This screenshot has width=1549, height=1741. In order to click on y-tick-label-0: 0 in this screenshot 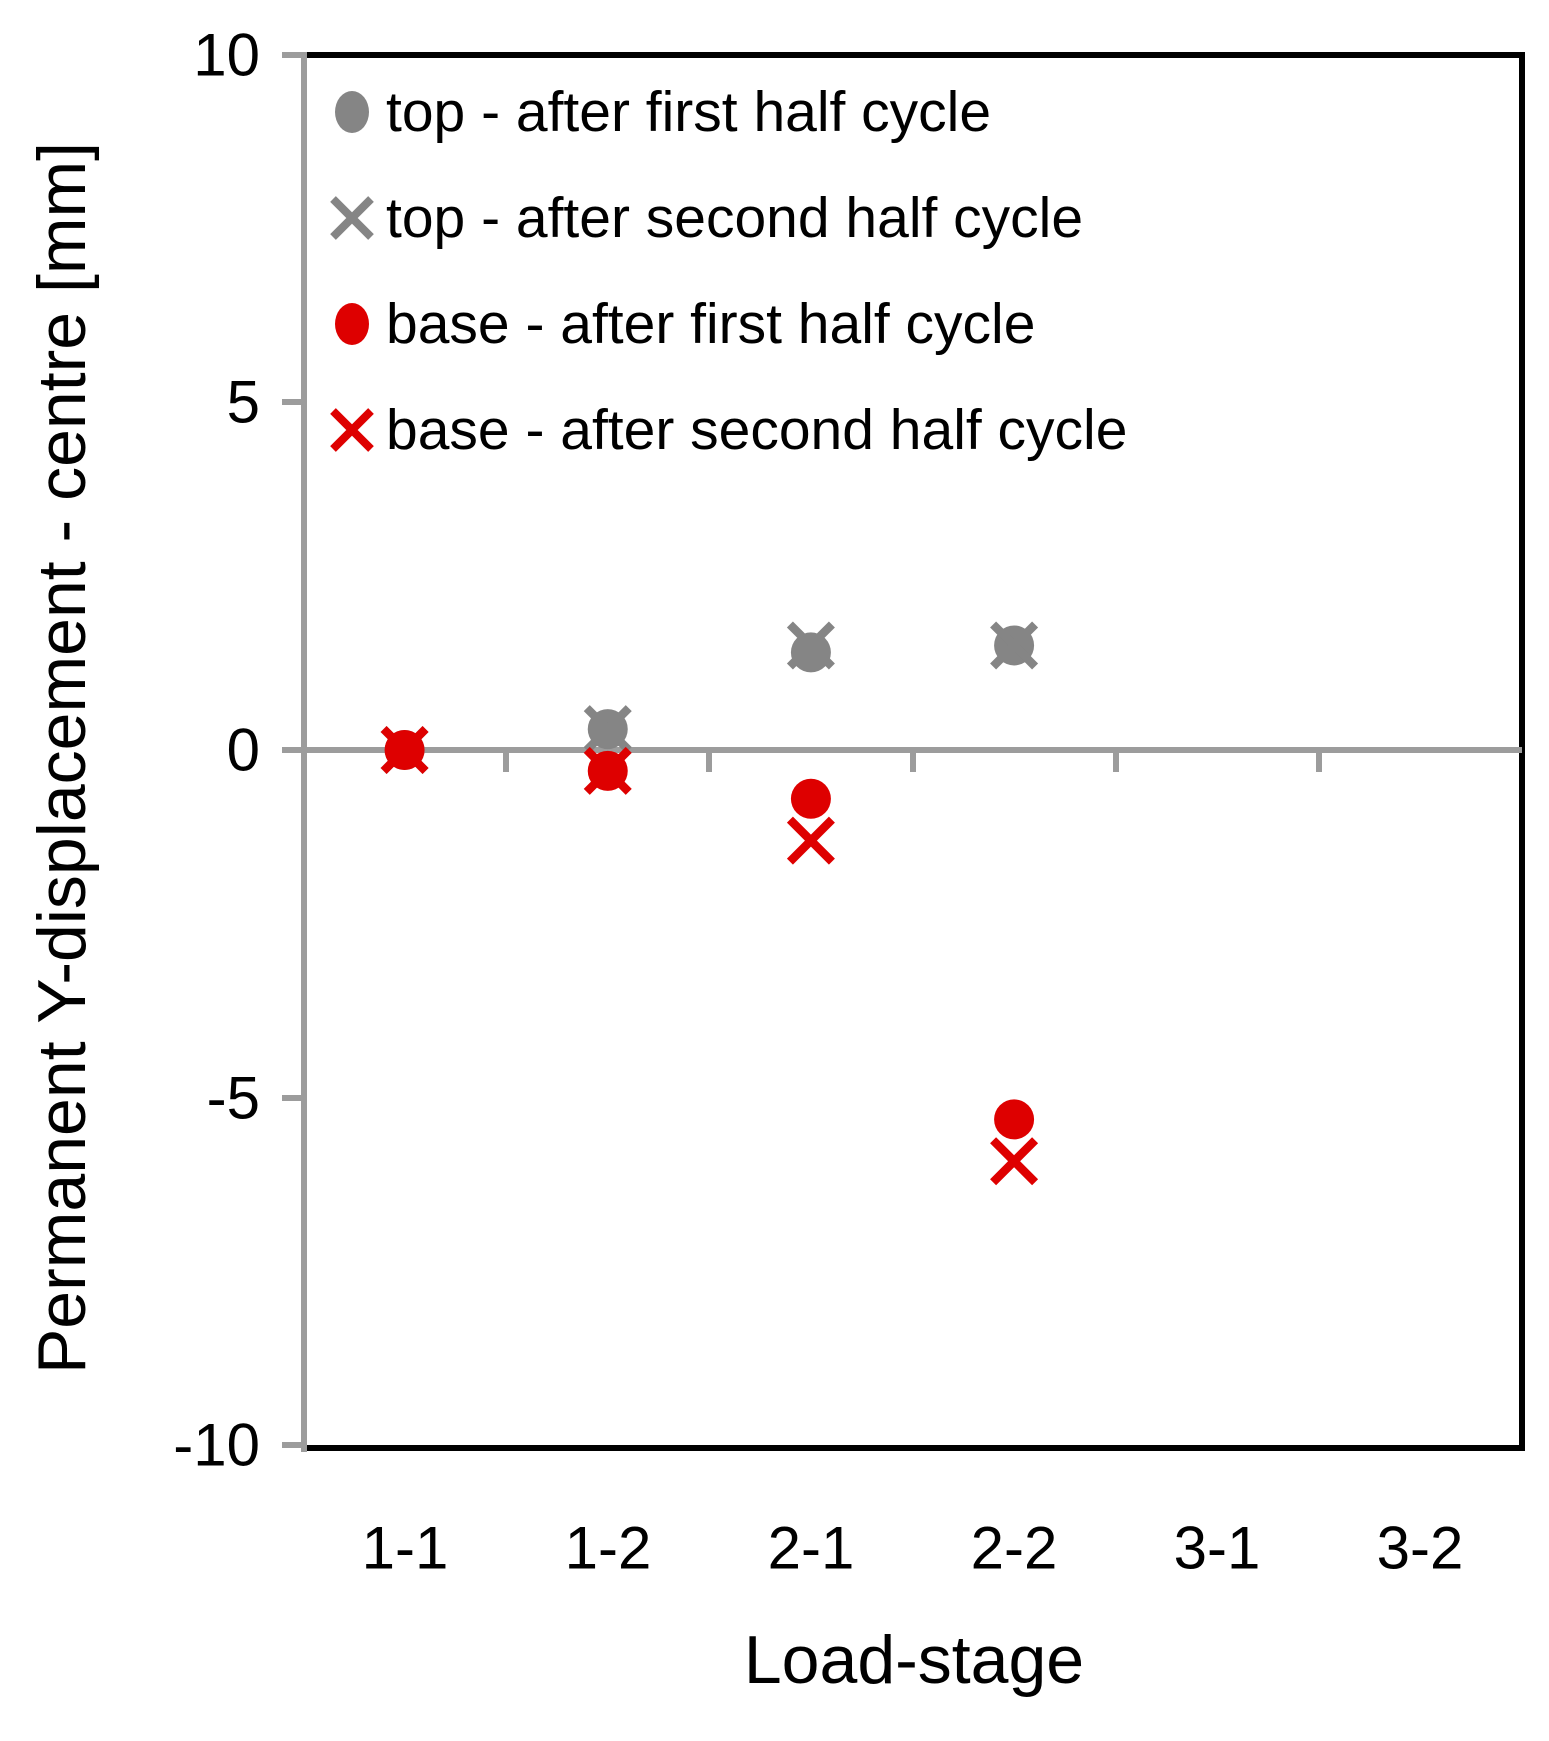, I will do `click(243, 750)`.